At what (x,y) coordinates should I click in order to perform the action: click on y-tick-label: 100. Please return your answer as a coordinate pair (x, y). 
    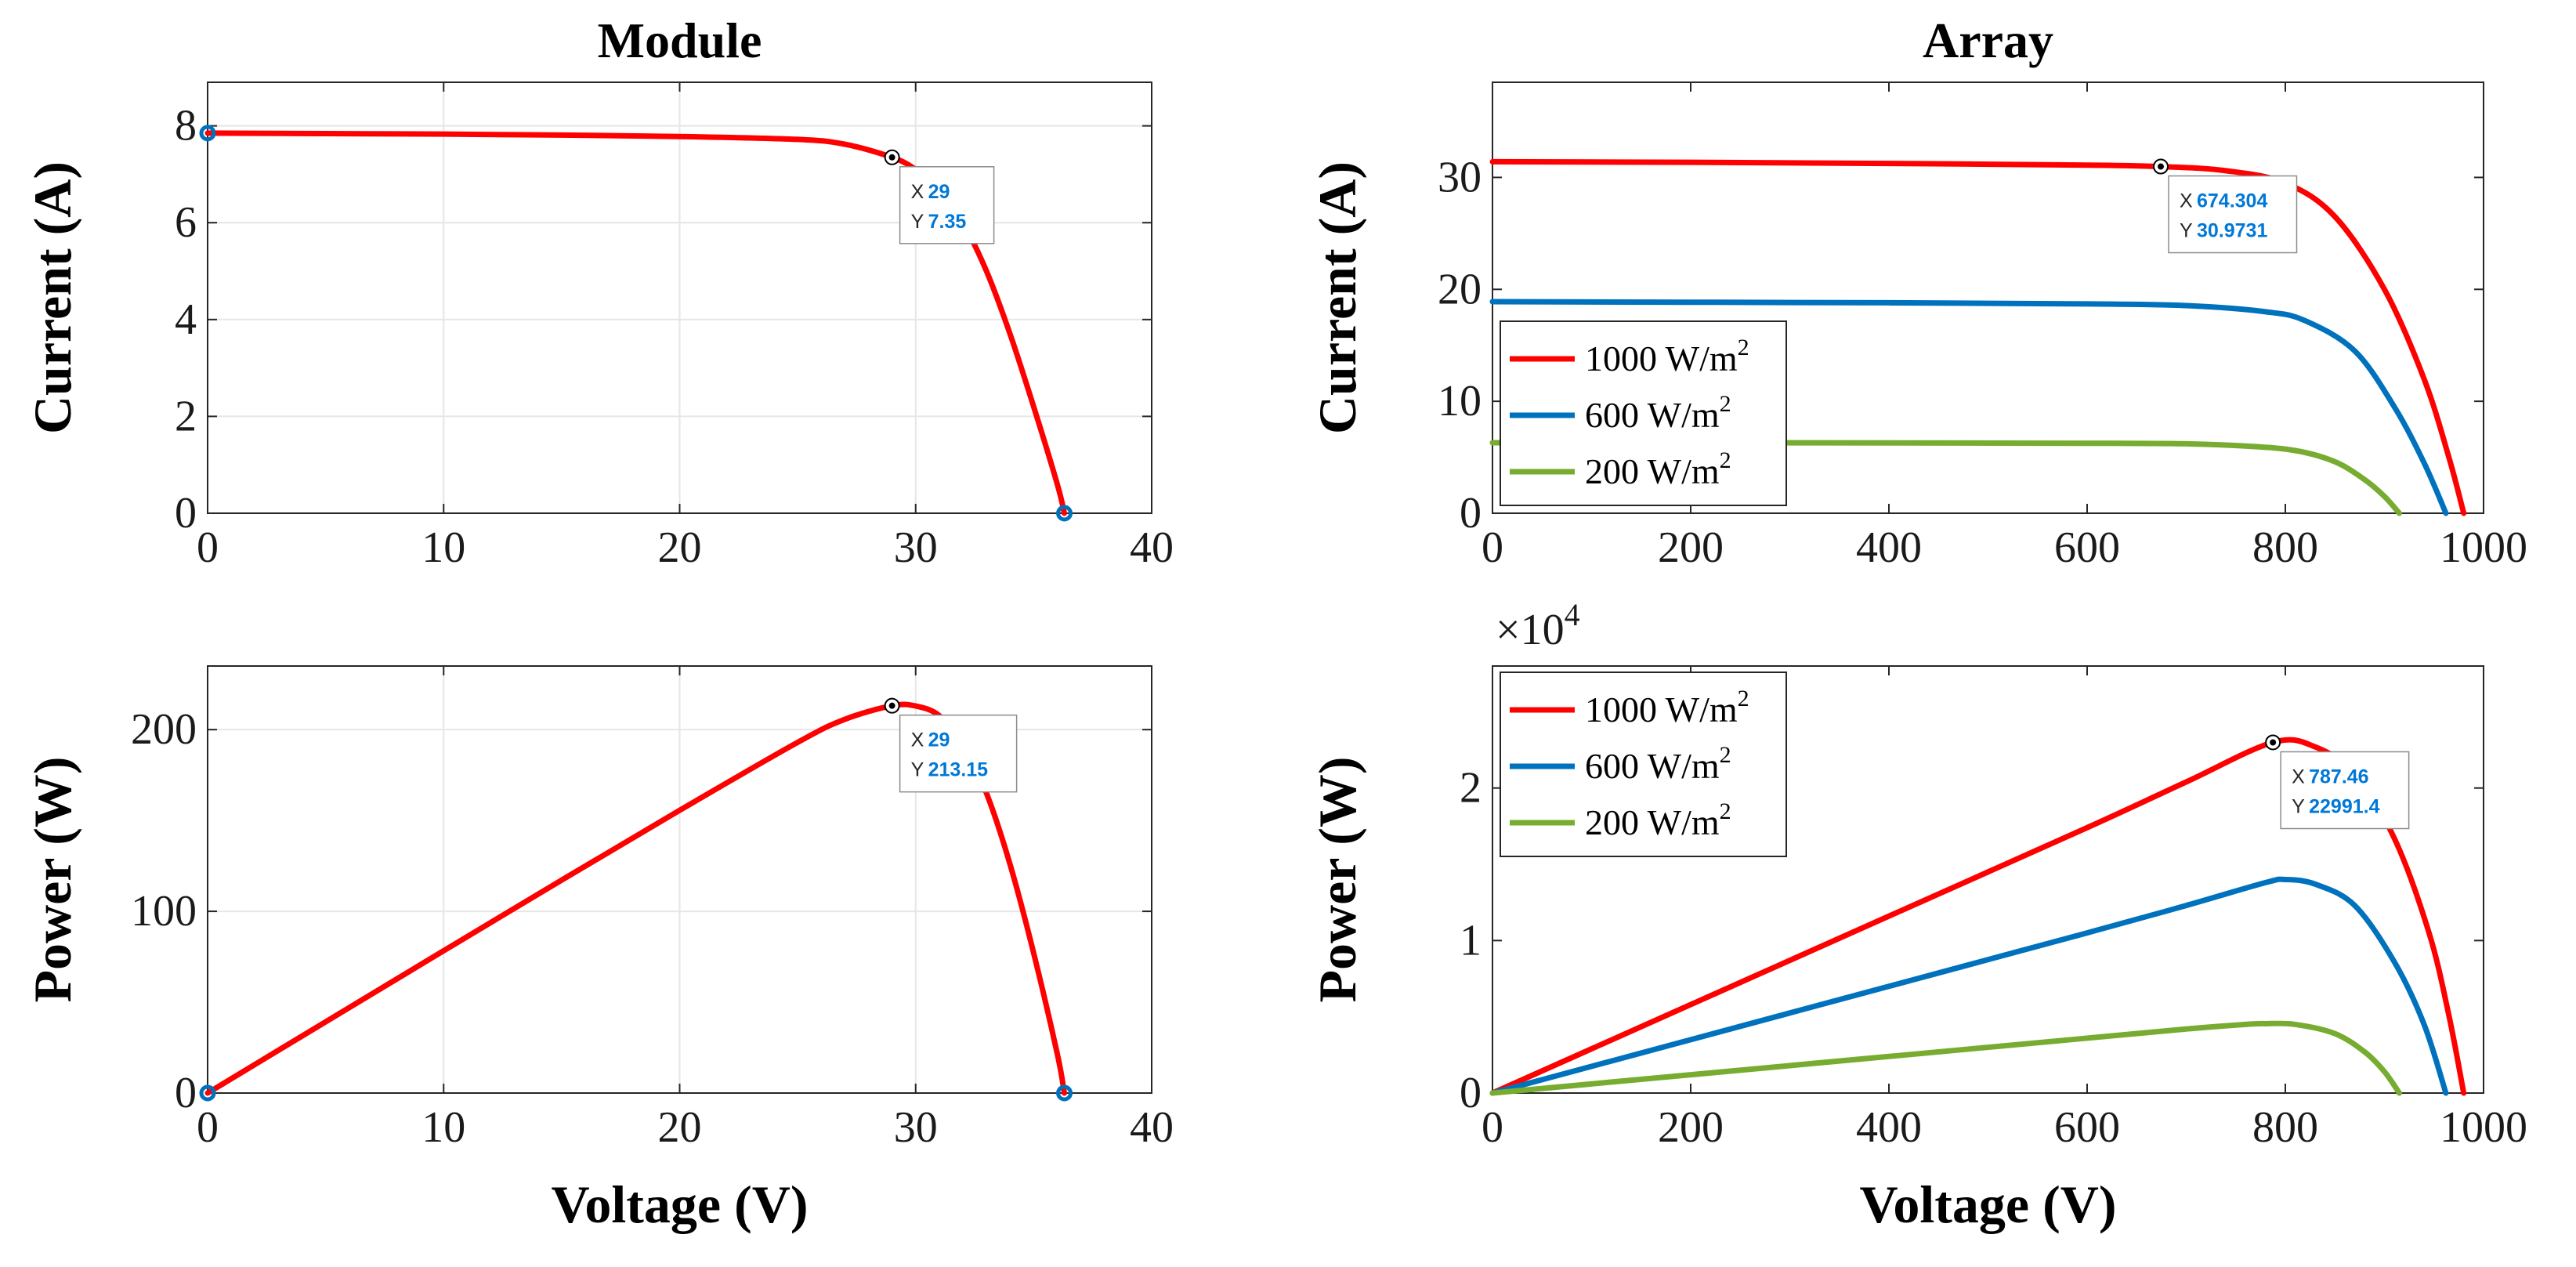
    Looking at the image, I should click on (164, 911).